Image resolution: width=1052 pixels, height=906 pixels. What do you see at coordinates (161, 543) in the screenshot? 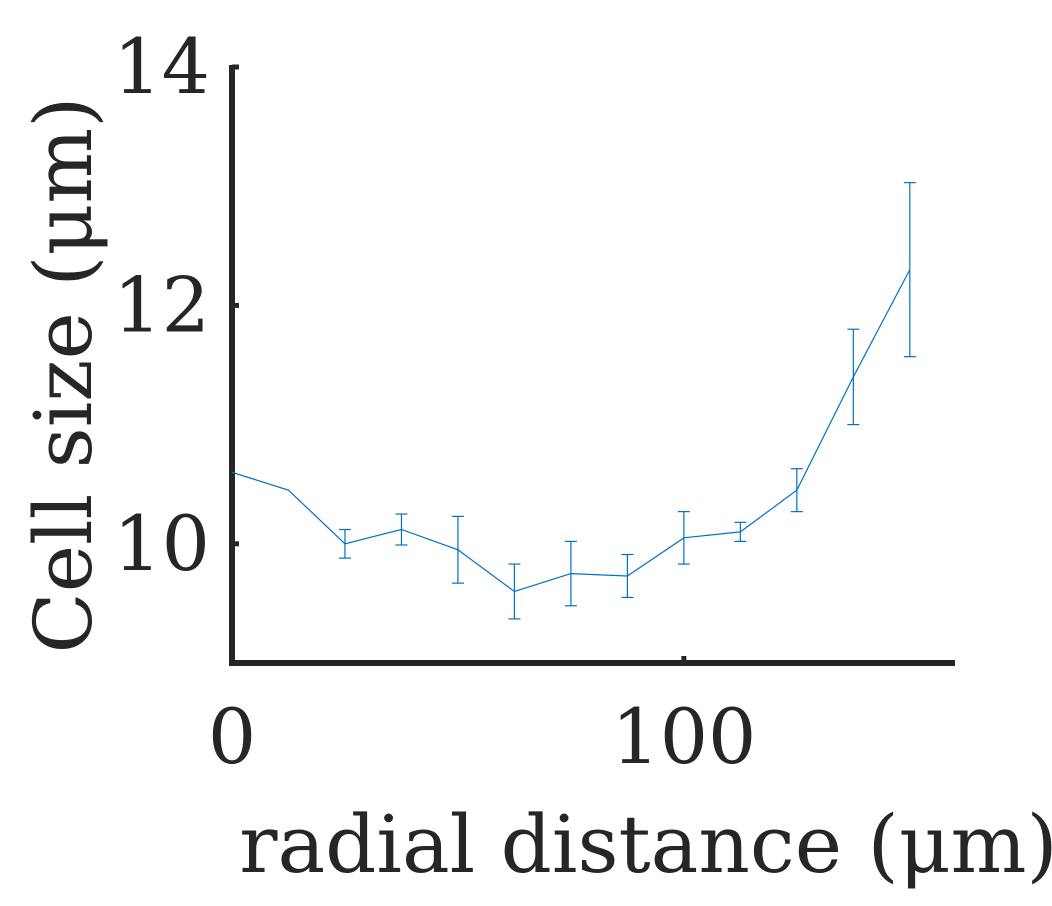
I see `y-tick-label: 10` at bounding box center [161, 543].